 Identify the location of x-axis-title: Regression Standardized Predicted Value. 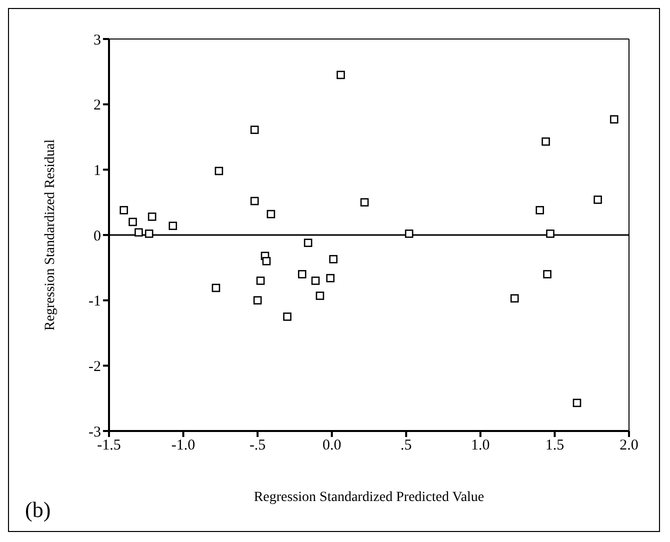
(369, 497).